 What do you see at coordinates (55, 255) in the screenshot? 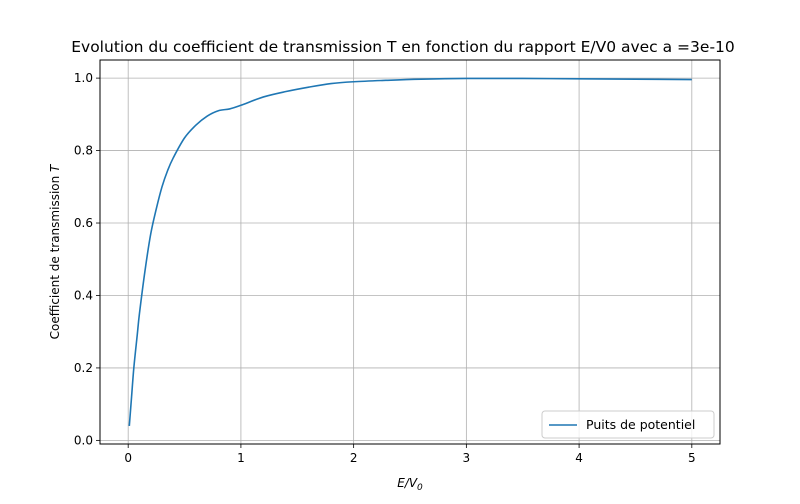
I see `y-axis-label-main: Coefficient de transmission` at bounding box center [55, 255].